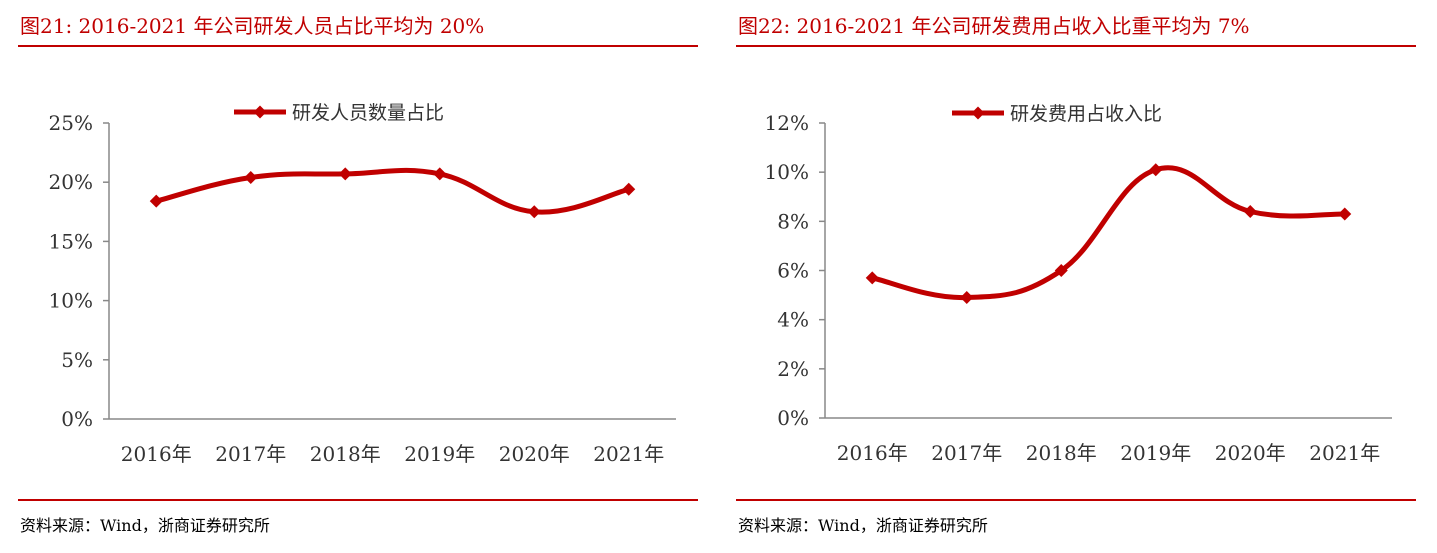 The image size is (1437, 553). I want to click on y-tick-label: 25%, so click(71, 123).